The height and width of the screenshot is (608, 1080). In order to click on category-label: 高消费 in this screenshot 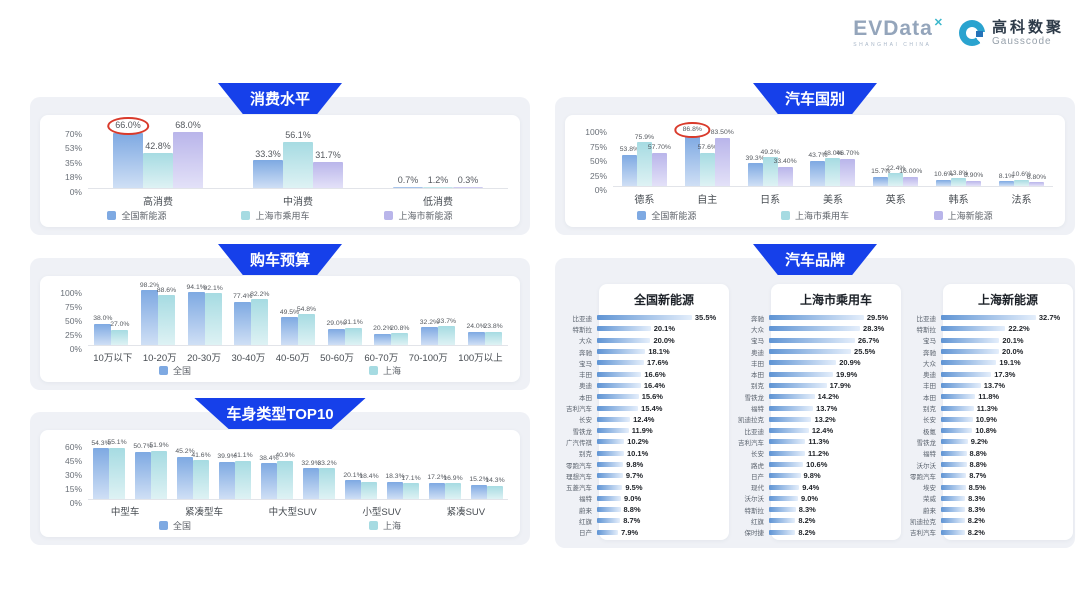, I will do `click(158, 202)`.